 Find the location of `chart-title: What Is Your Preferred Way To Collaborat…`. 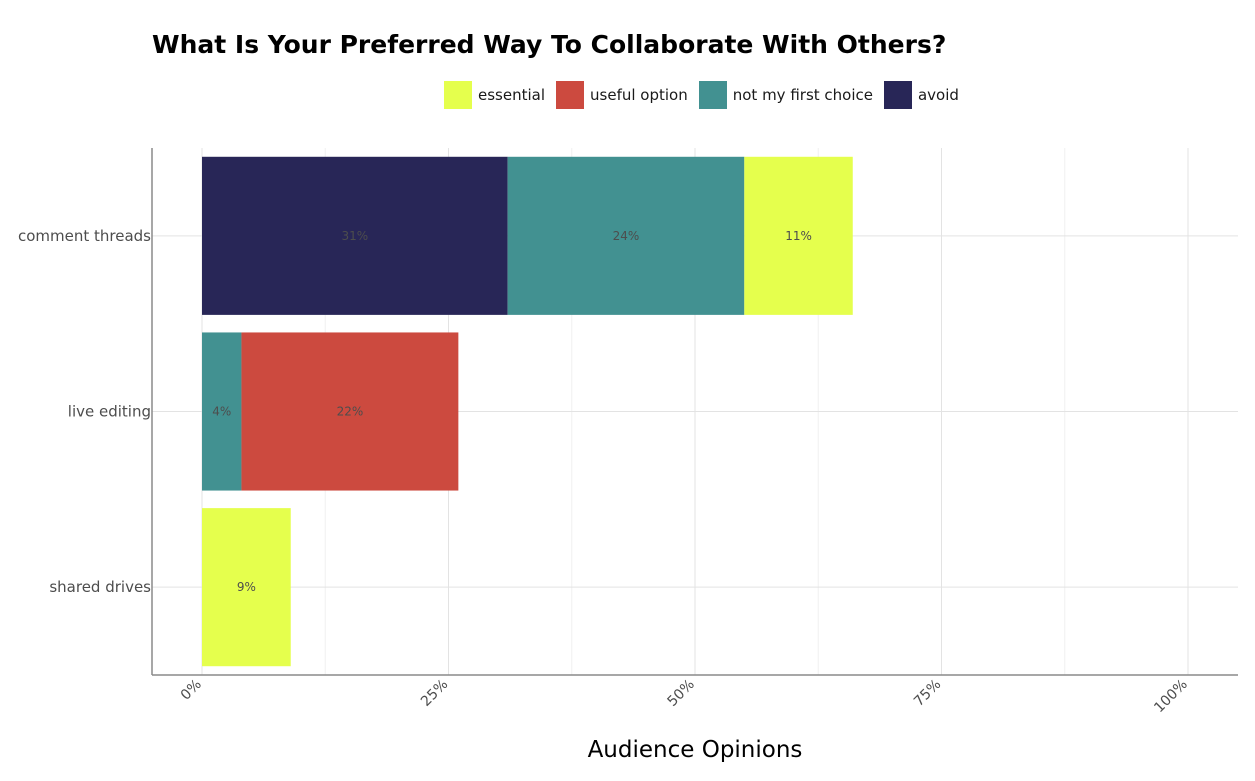

chart-title: What Is Your Preferred Way To Collaborat… is located at coordinates (549, 44).